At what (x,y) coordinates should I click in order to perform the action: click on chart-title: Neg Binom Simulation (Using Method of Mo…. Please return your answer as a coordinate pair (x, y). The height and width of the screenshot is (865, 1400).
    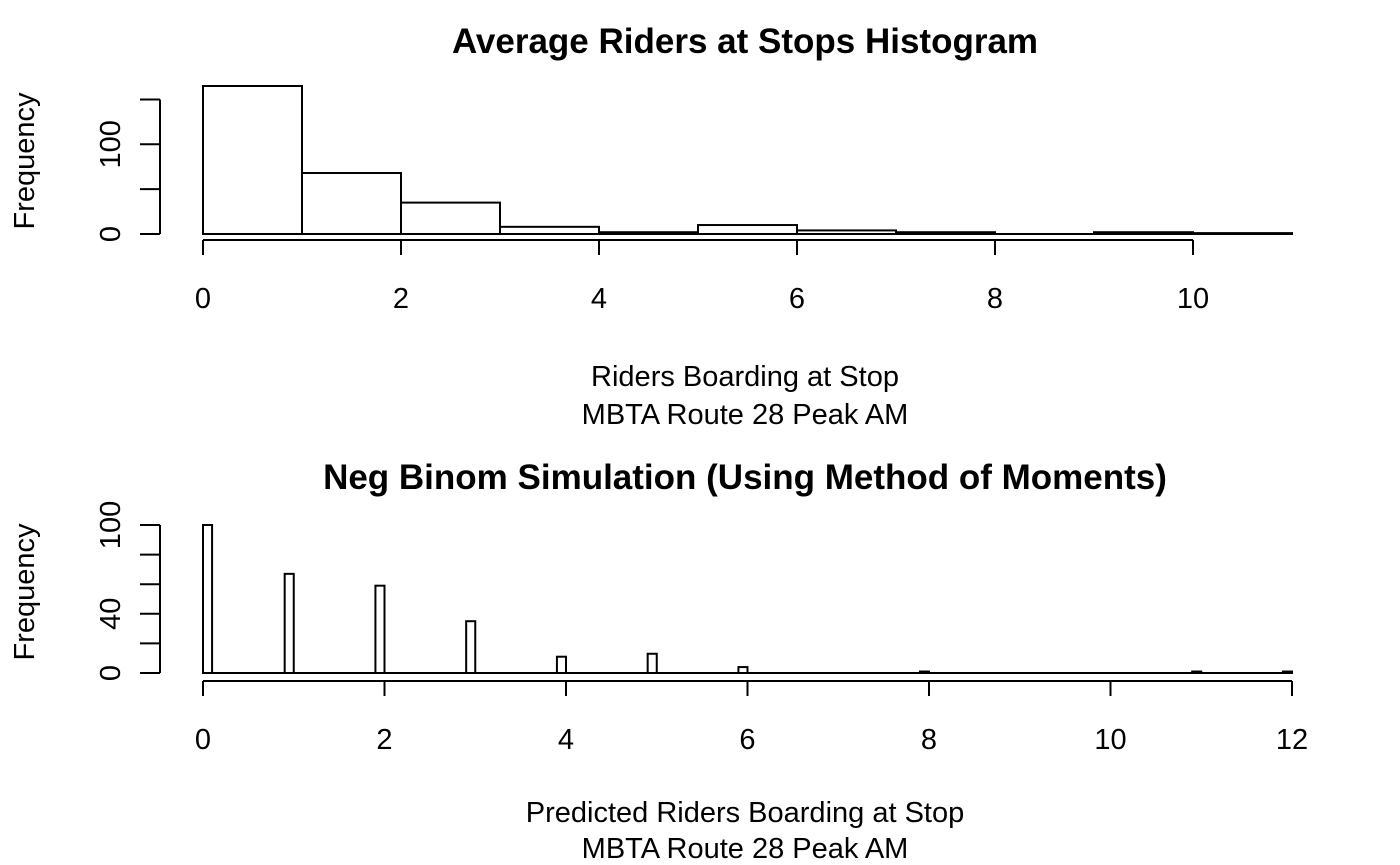
    Looking at the image, I should click on (745, 477).